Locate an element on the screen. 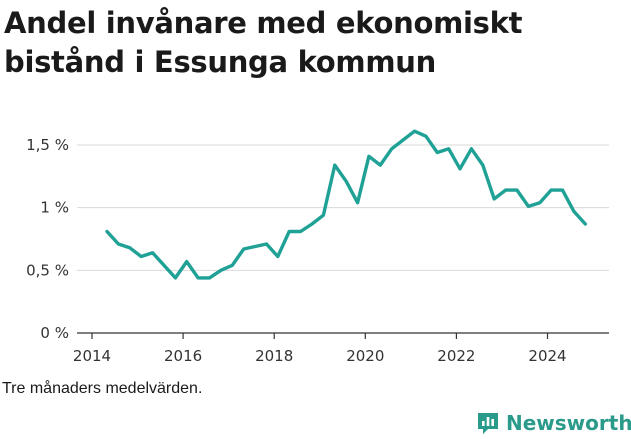 This screenshot has width=631, height=439. y-tick-label: 1 % is located at coordinates (54, 208).